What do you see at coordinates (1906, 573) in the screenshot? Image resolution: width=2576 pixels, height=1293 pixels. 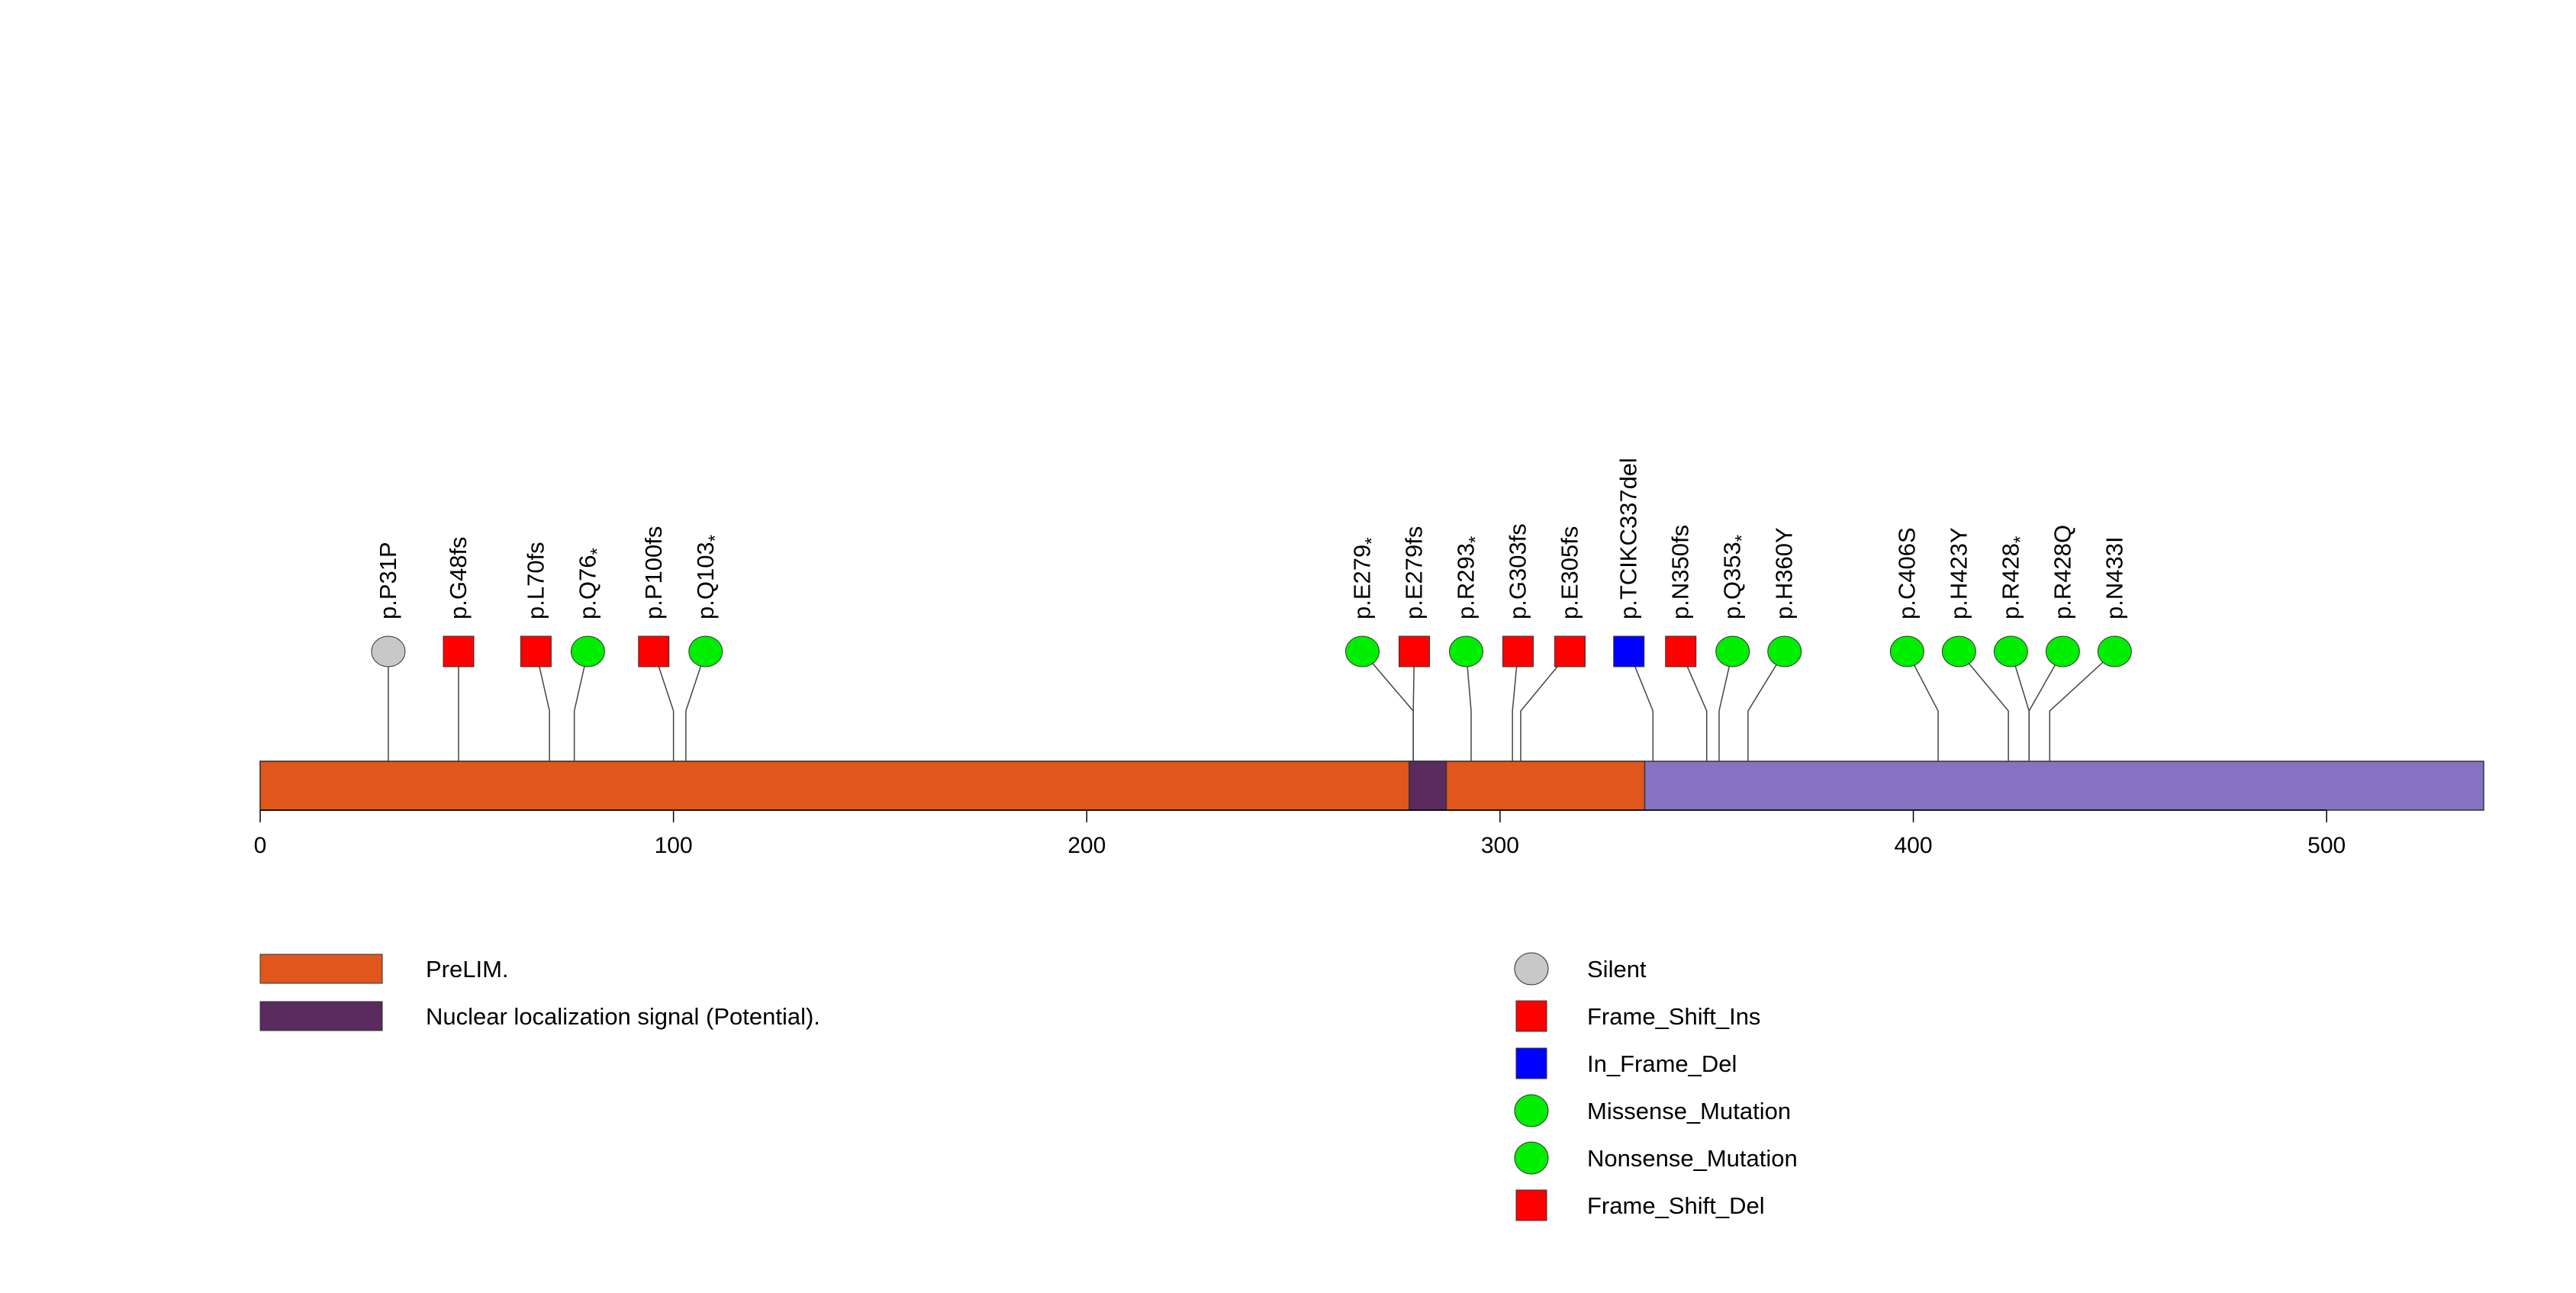 I see `mutation-p-c406s-15-label: p.C406S` at bounding box center [1906, 573].